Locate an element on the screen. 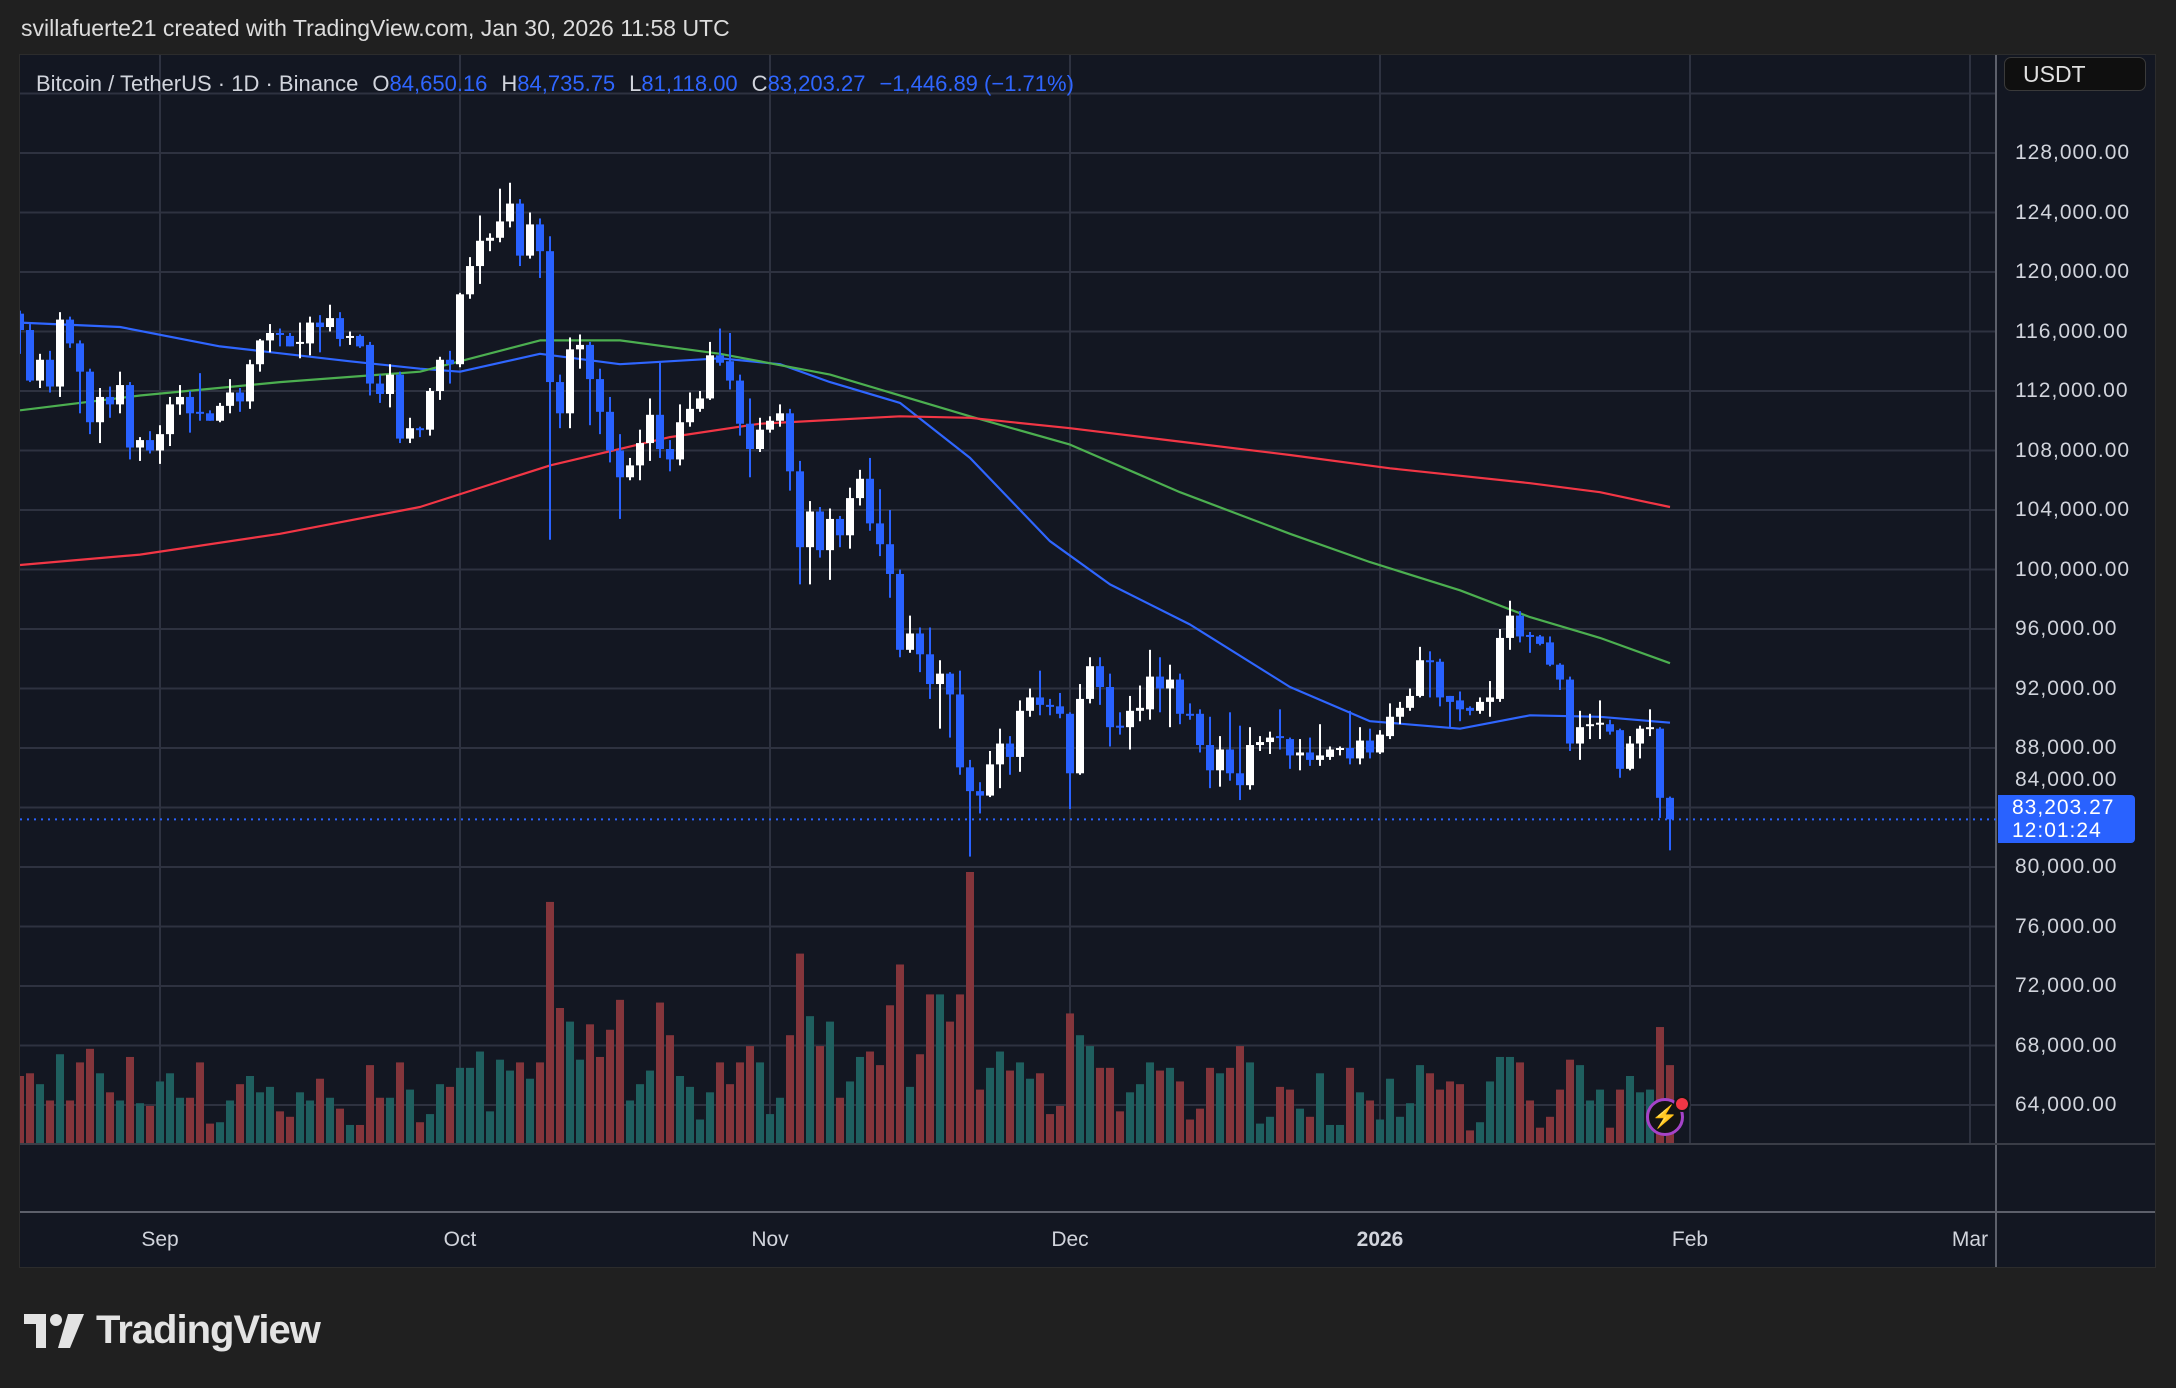  price-tick-label: 104,000.00 is located at coordinates (2073, 509).